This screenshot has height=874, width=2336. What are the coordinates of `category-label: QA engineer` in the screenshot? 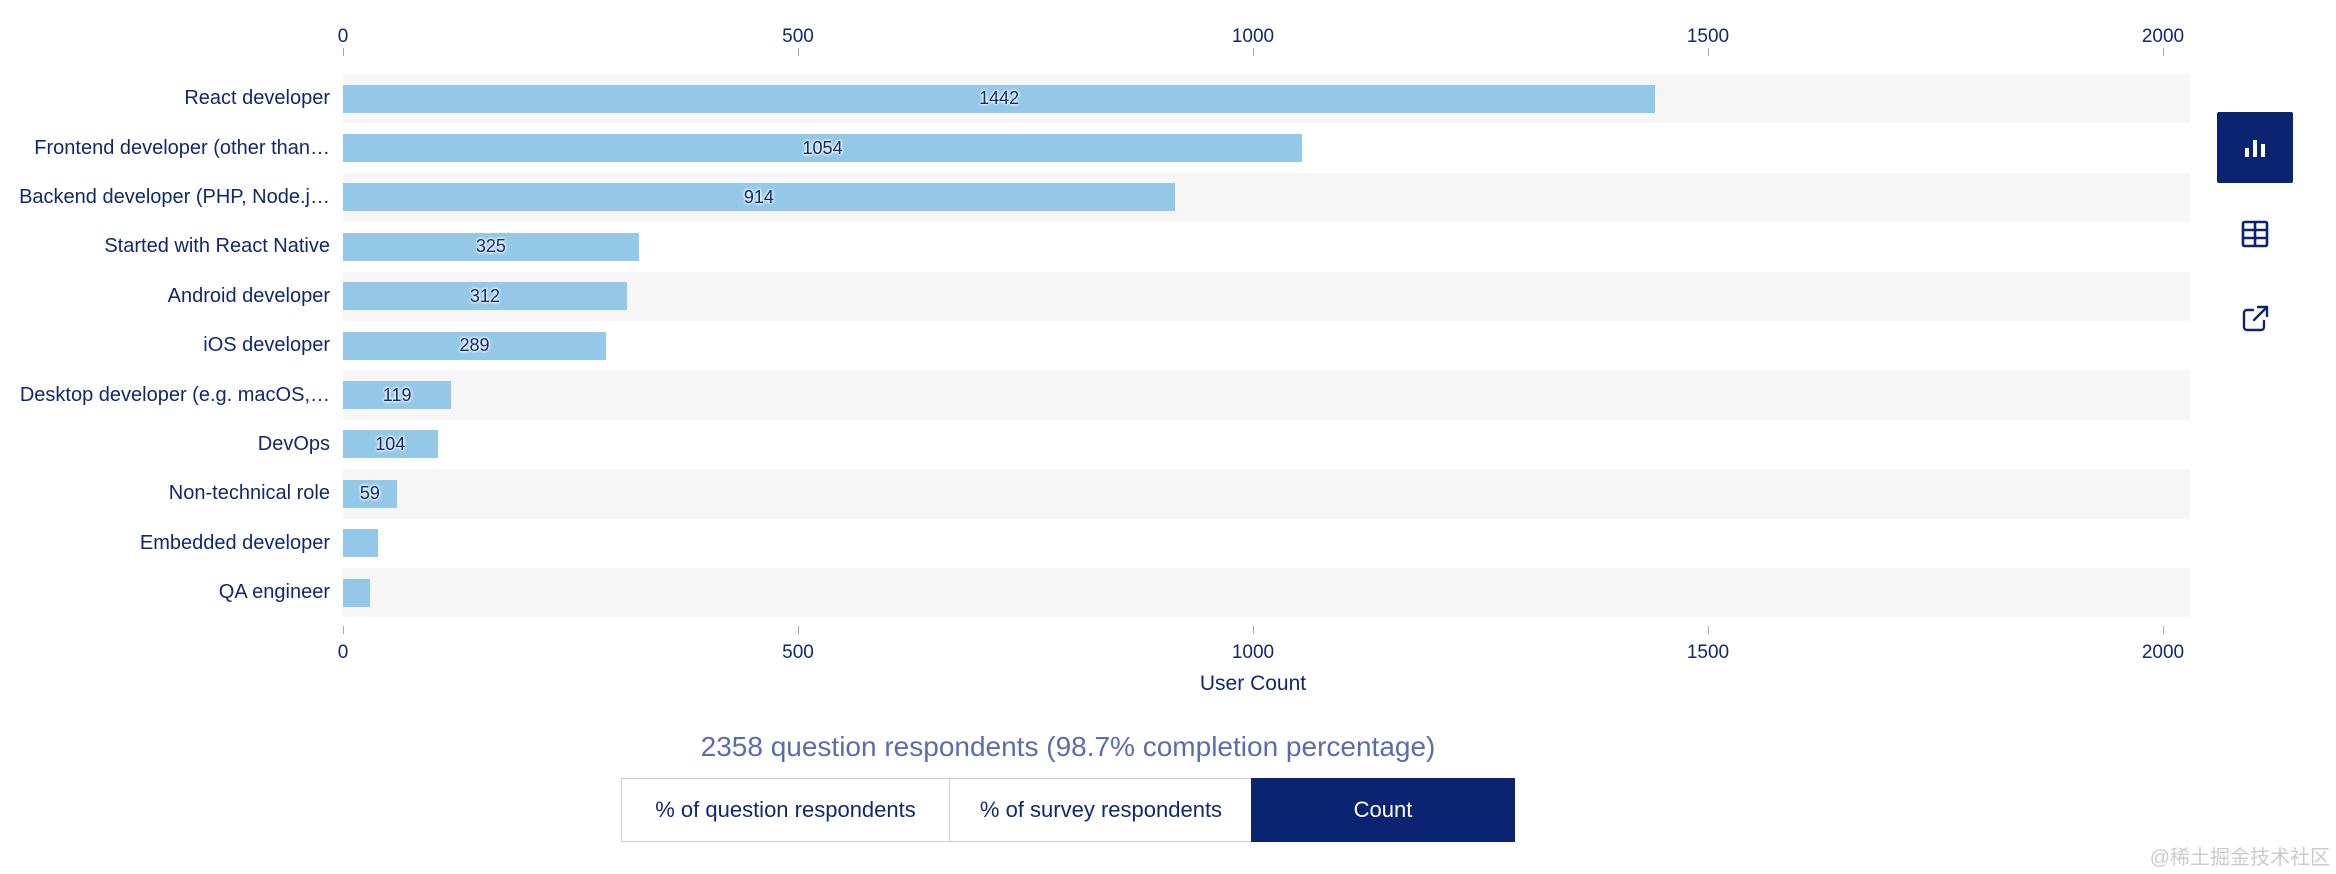 It's located at (274, 592).